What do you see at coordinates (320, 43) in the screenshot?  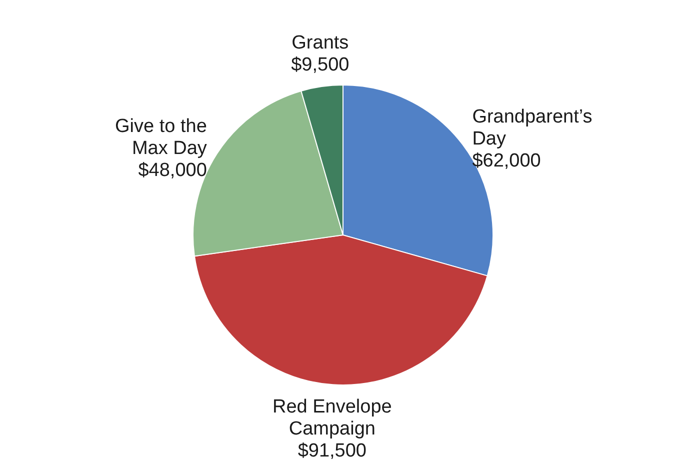 I see `slice-label: Grants` at bounding box center [320, 43].